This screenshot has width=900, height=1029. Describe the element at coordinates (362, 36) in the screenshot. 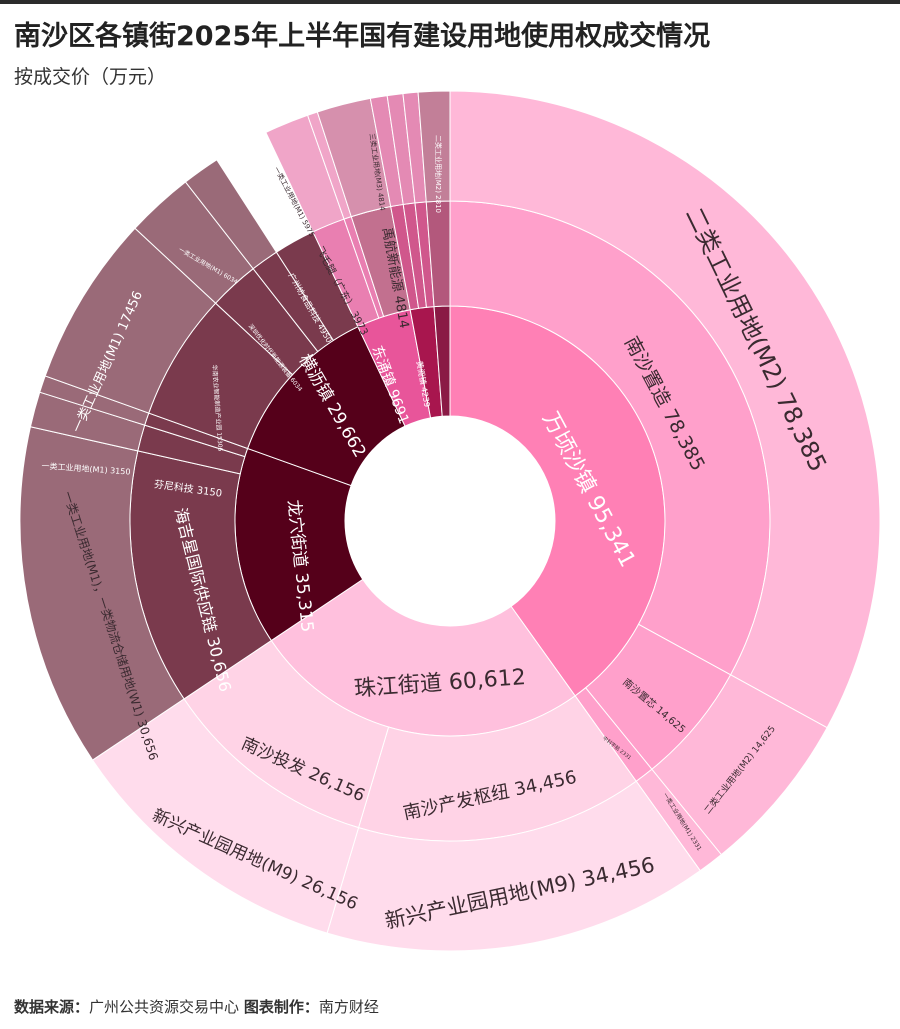

I see `chart-title: 南沙区各镇街2025年上半年国有建设用地使用权成交情况` at that location.